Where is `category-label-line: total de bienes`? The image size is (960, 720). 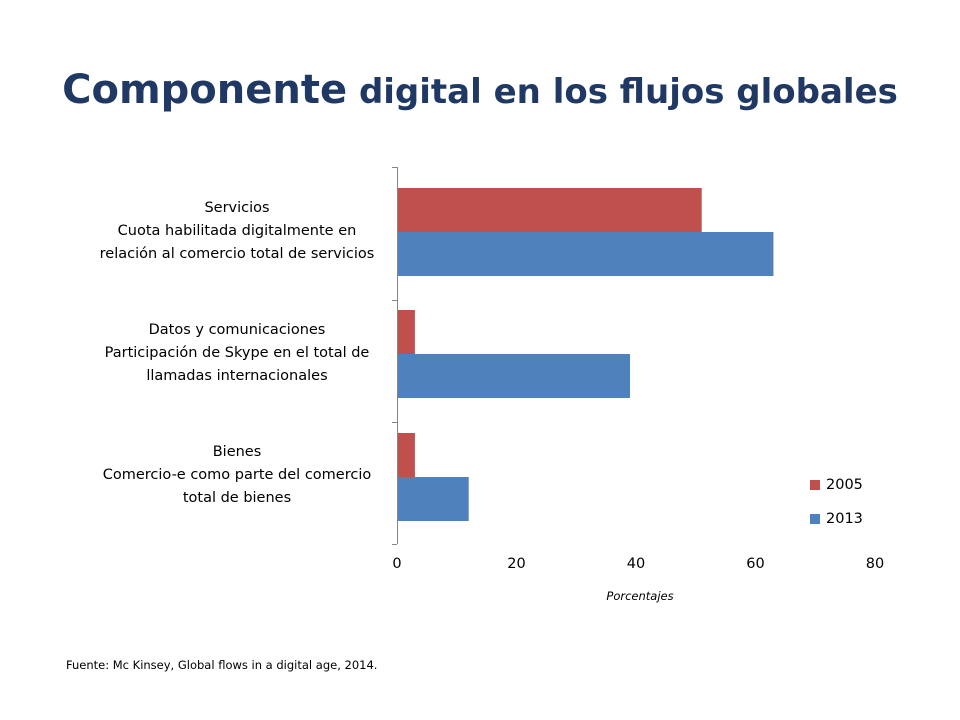
category-label-line: total de bienes is located at coordinates (237, 498).